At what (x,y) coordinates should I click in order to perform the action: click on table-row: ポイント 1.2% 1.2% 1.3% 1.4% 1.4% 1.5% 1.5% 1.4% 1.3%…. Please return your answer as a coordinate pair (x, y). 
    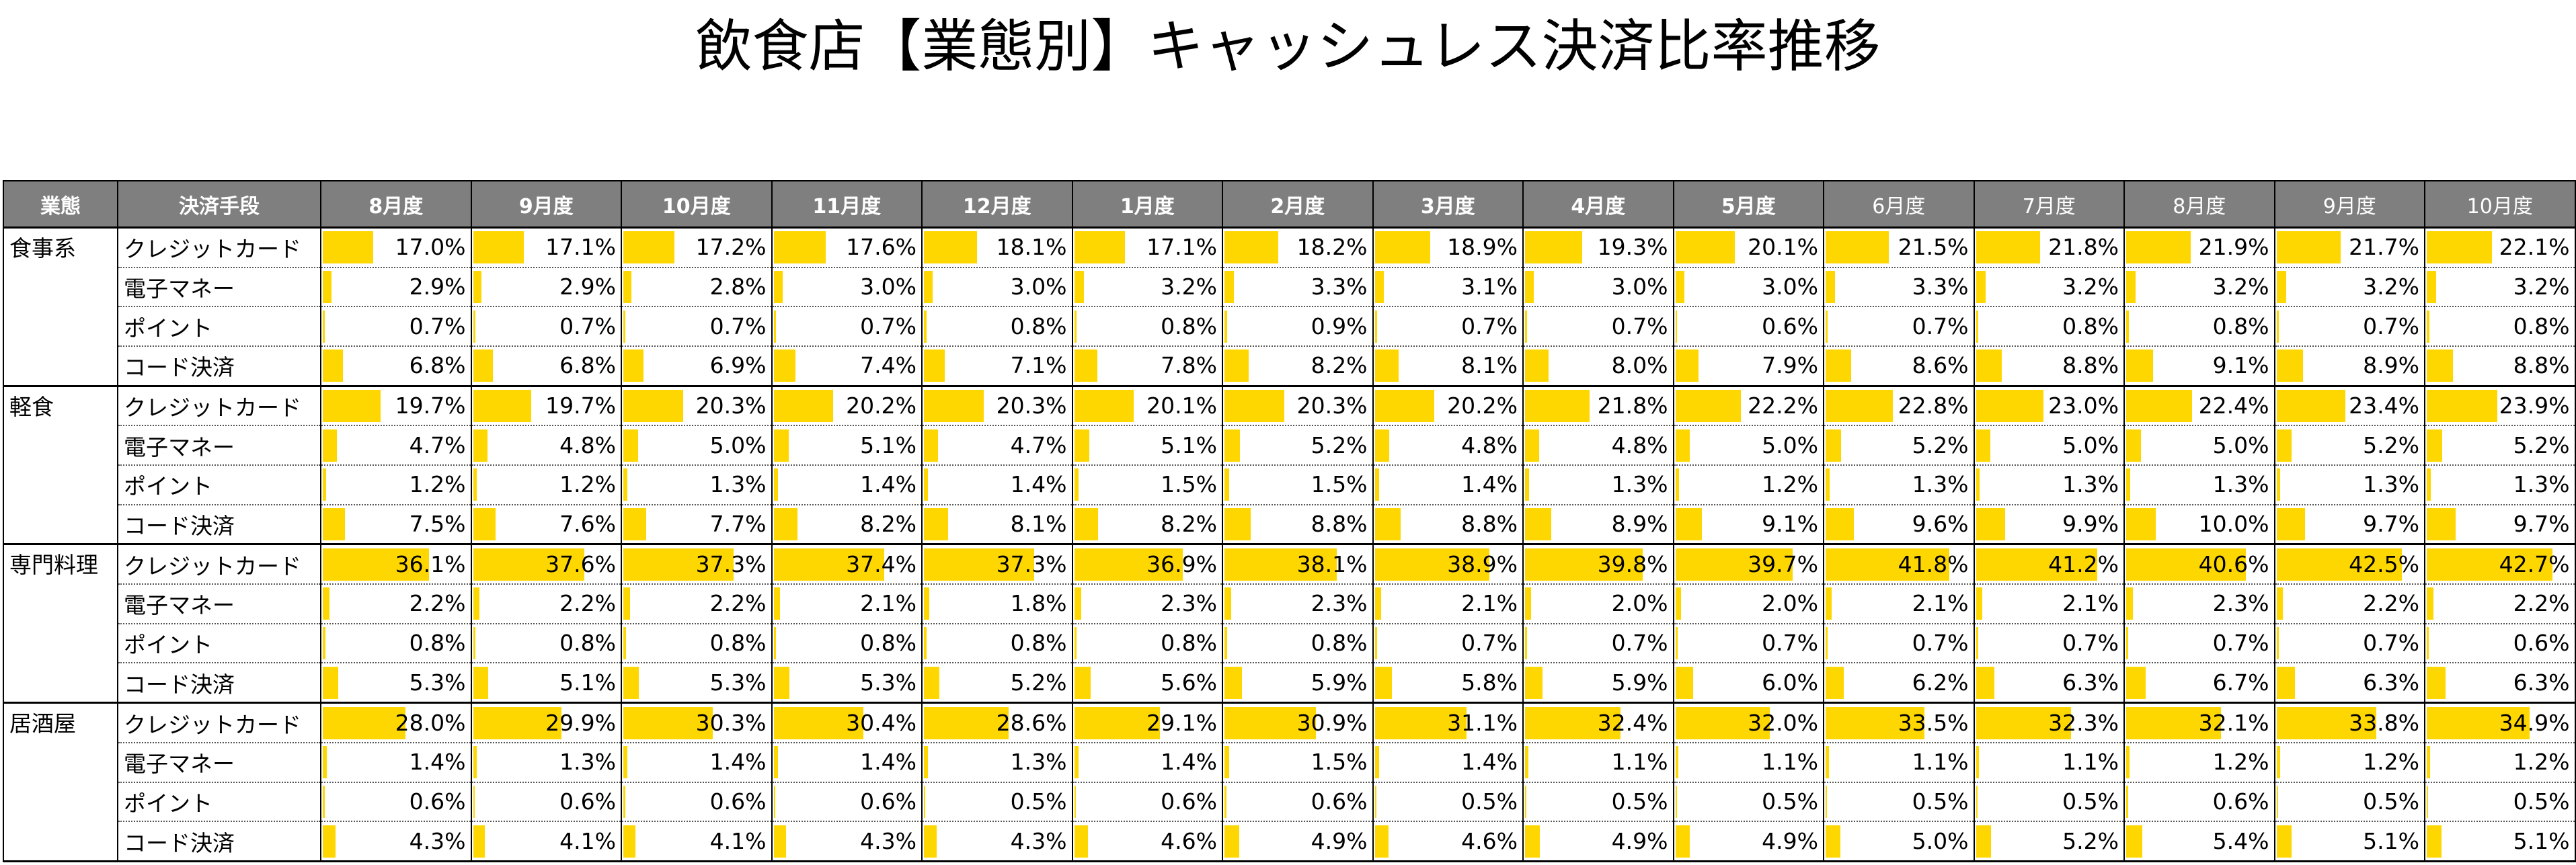
    Looking at the image, I should click on (1290, 485).